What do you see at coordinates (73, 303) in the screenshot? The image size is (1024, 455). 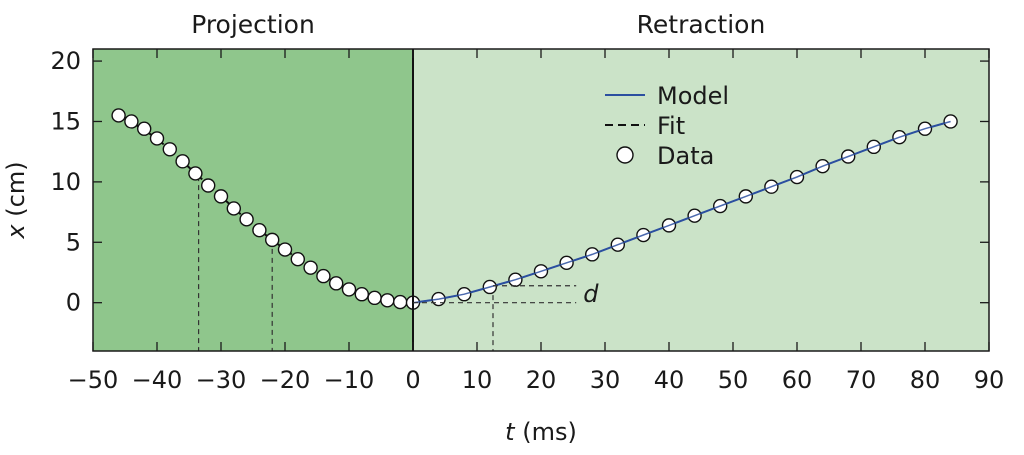 I see `y-tick-label: 0` at bounding box center [73, 303].